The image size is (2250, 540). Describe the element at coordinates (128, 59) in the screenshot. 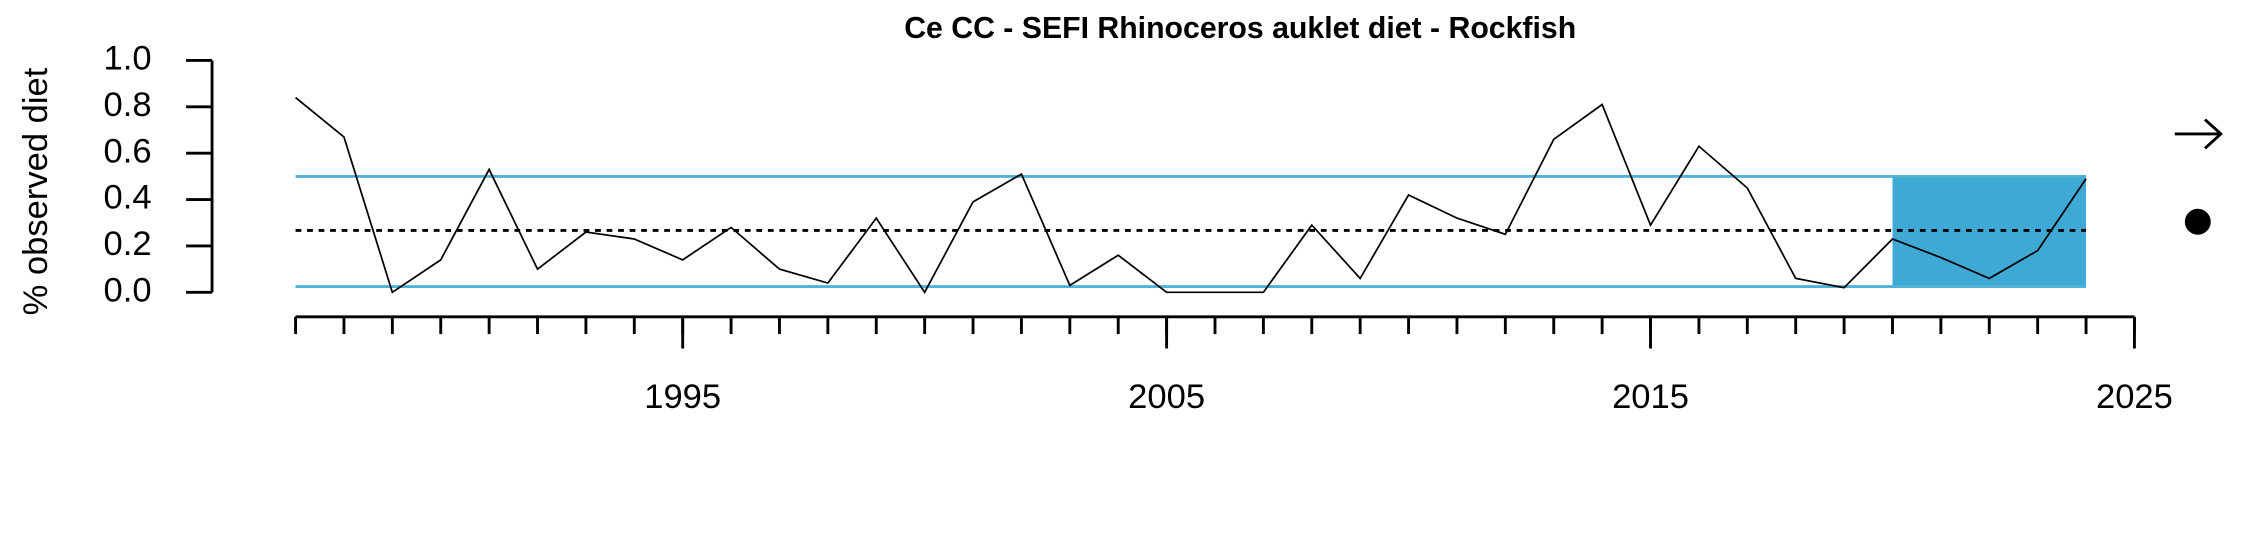

I see `y-tick-label: 1.0` at that location.